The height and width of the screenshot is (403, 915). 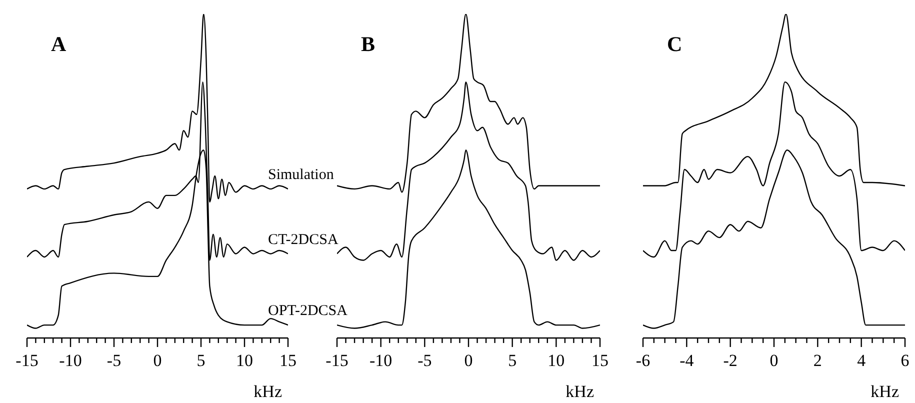 What do you see at coordinates (674, 44) in the screenshot?
I see `text: C` at bounding box center [674, 44].